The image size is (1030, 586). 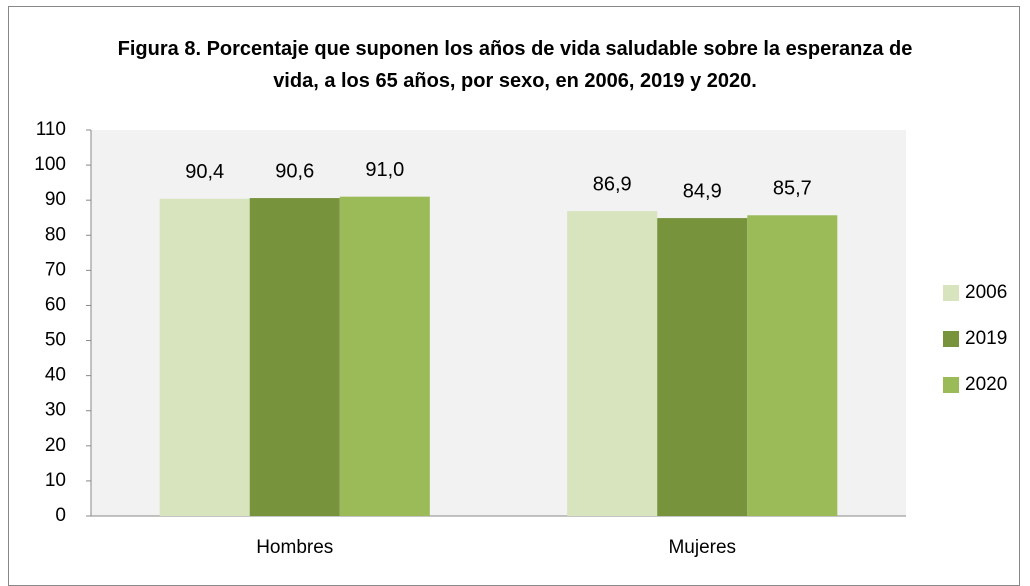 I want to click on x-tick-label: Mujeres, so click(x=702, y=547).